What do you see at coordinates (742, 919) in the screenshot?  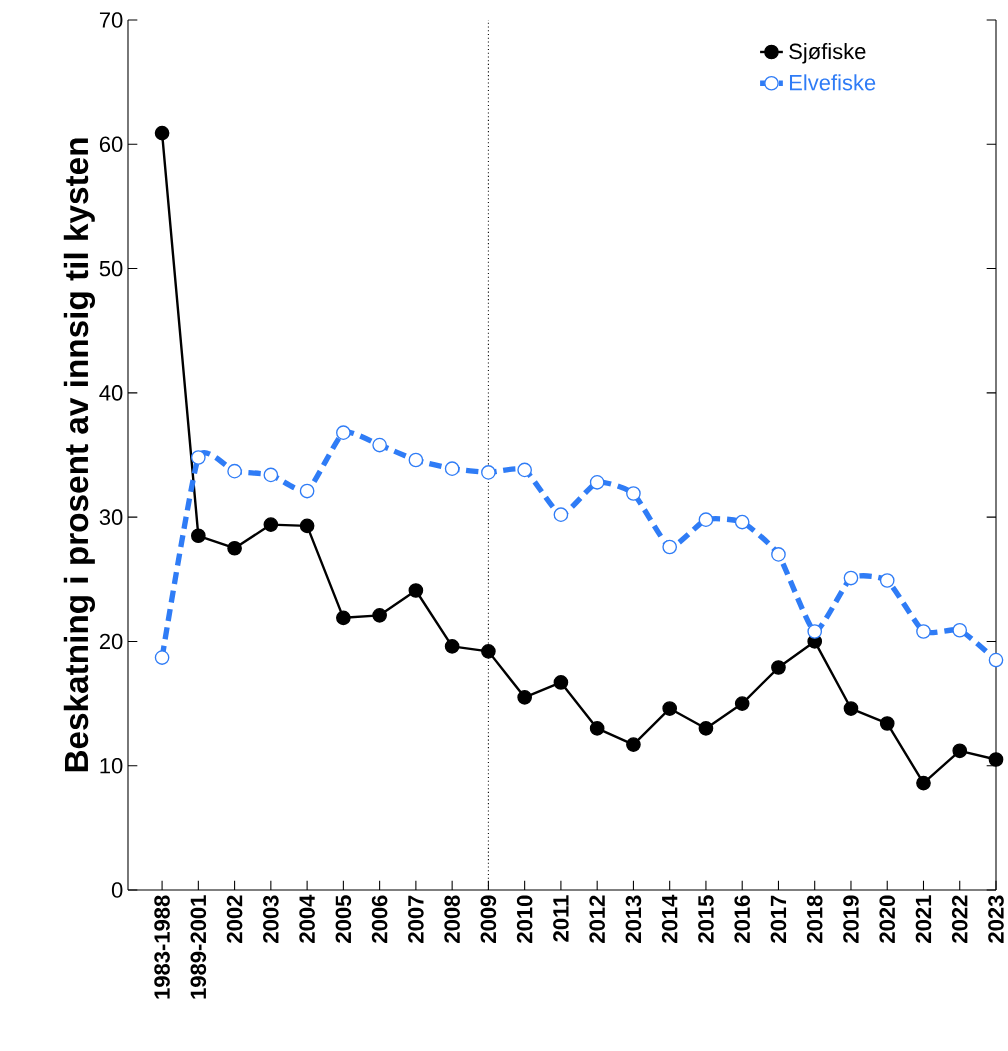 I see `x-tick-label: 2016` at bounding box center [742, 919].